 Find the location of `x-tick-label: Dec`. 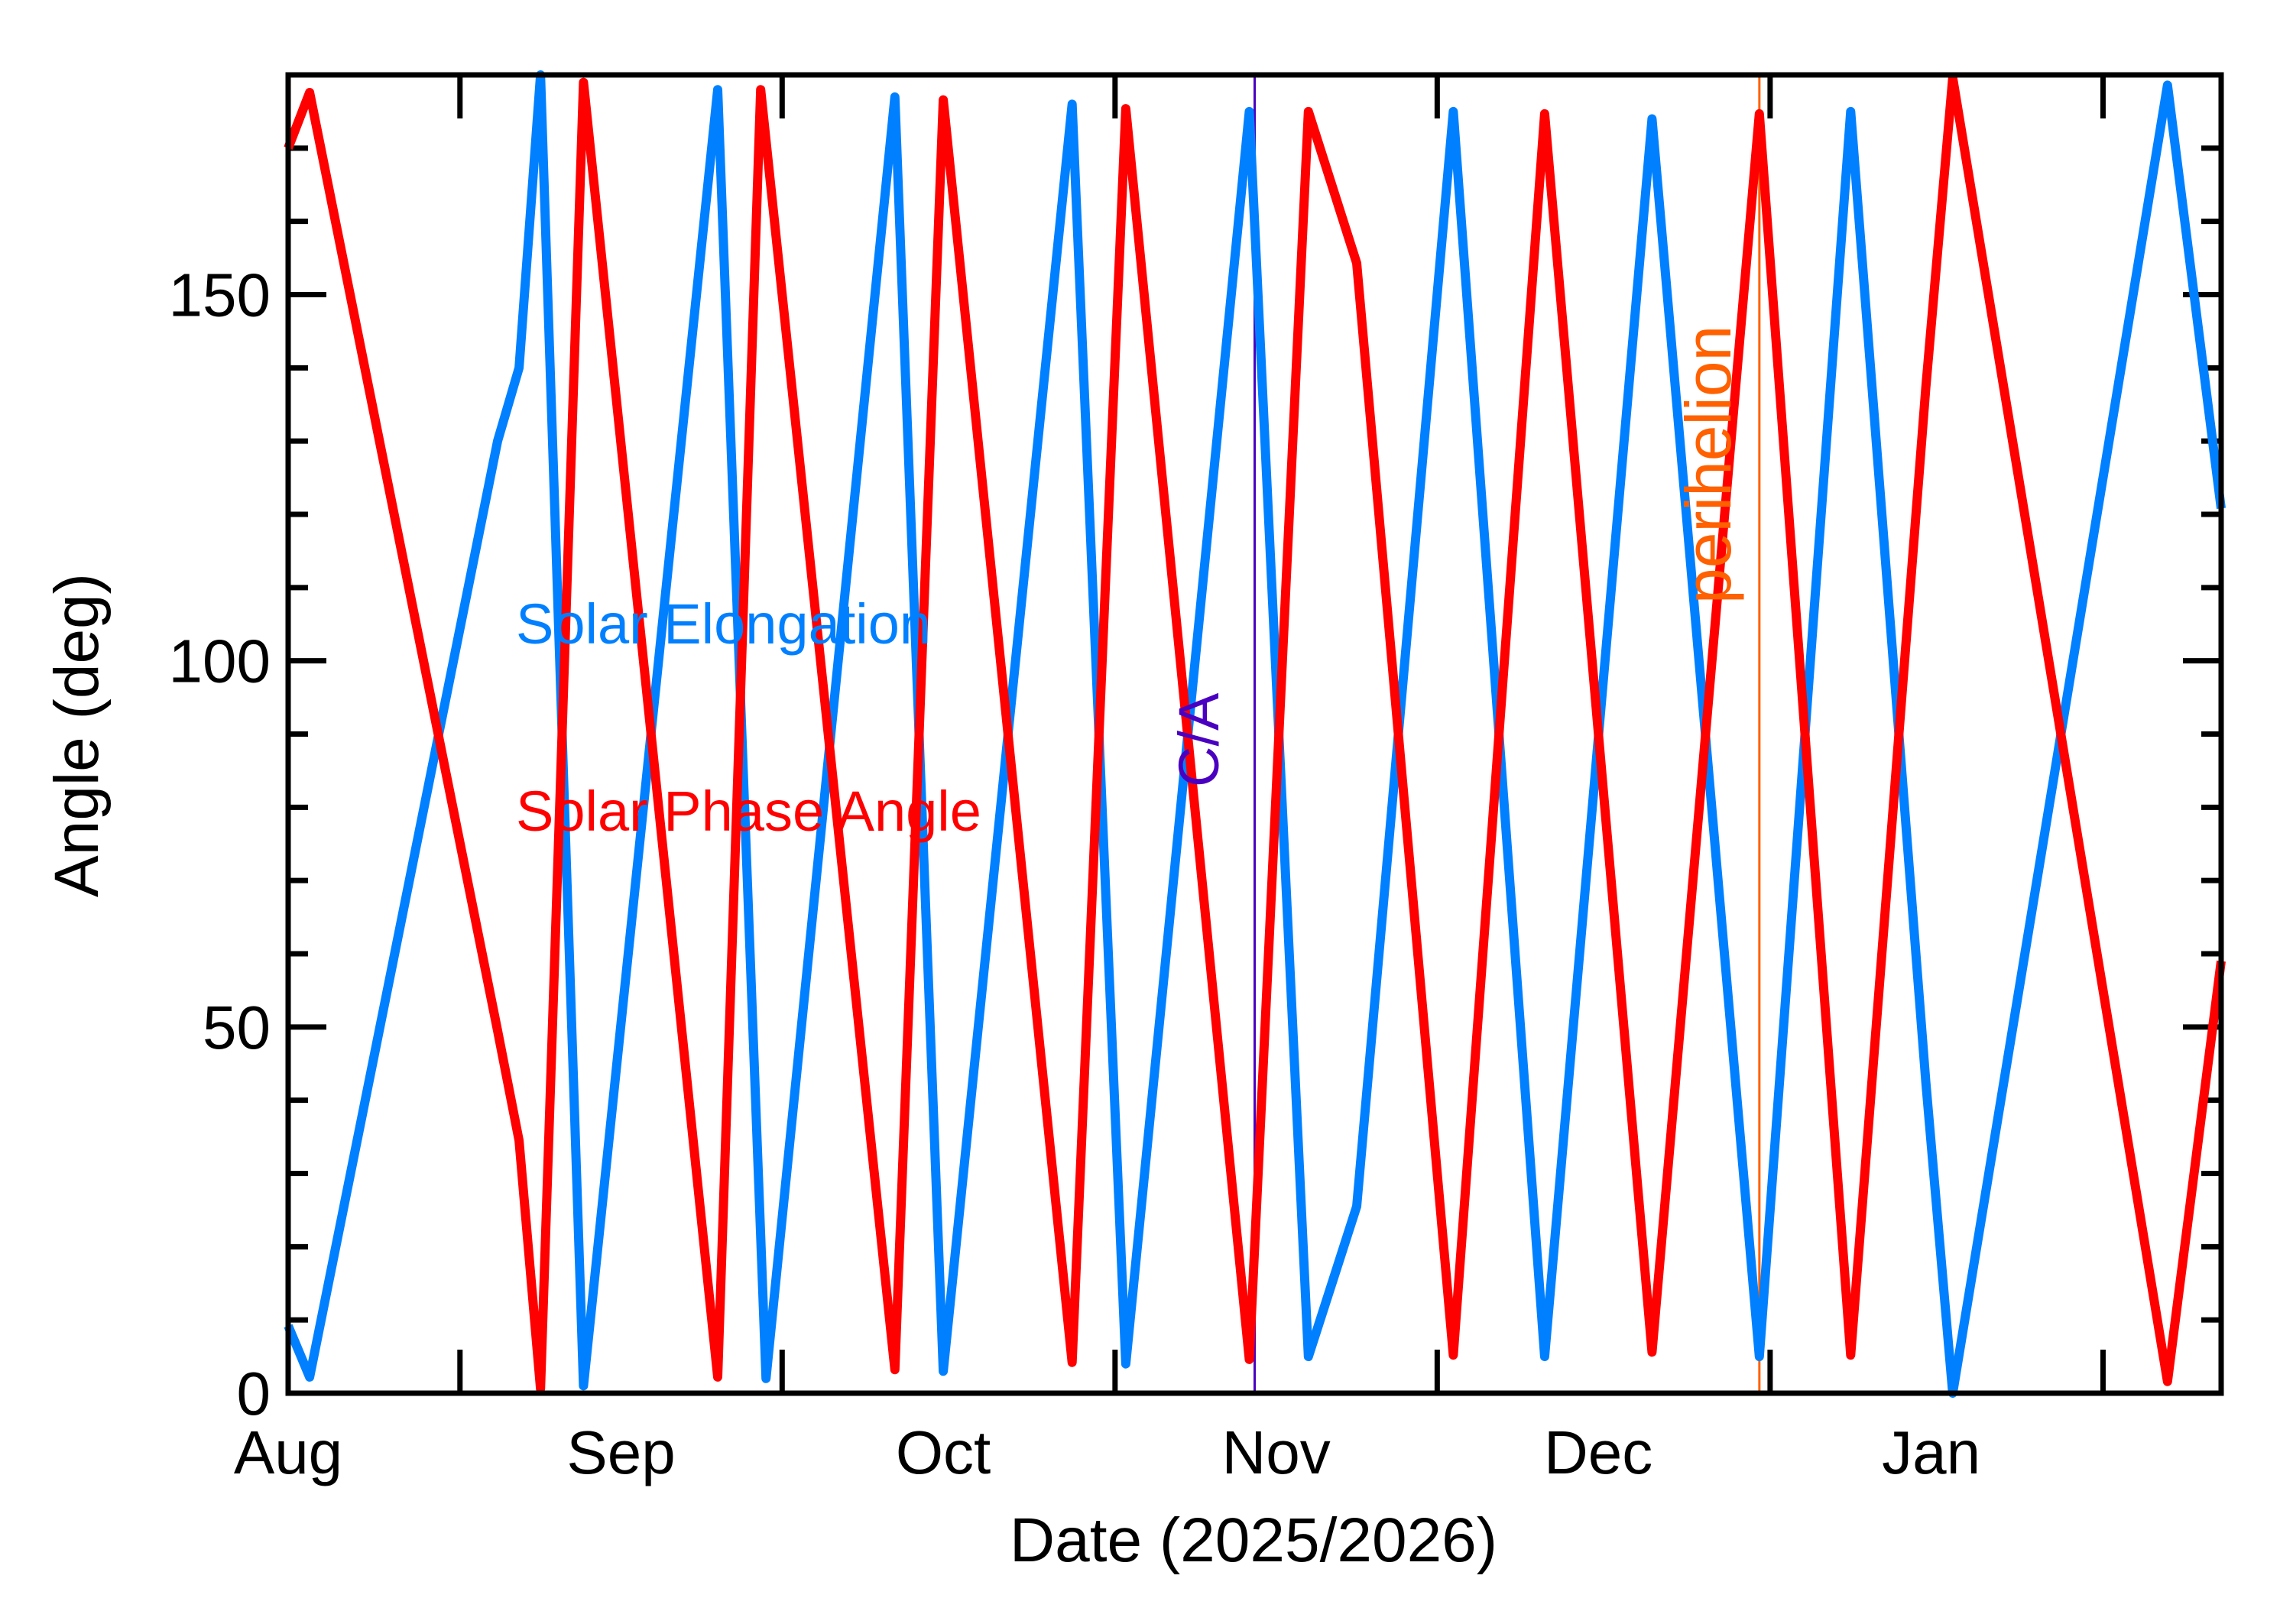

x-tick-label: Dec is located at coordinates (1598, 1452).